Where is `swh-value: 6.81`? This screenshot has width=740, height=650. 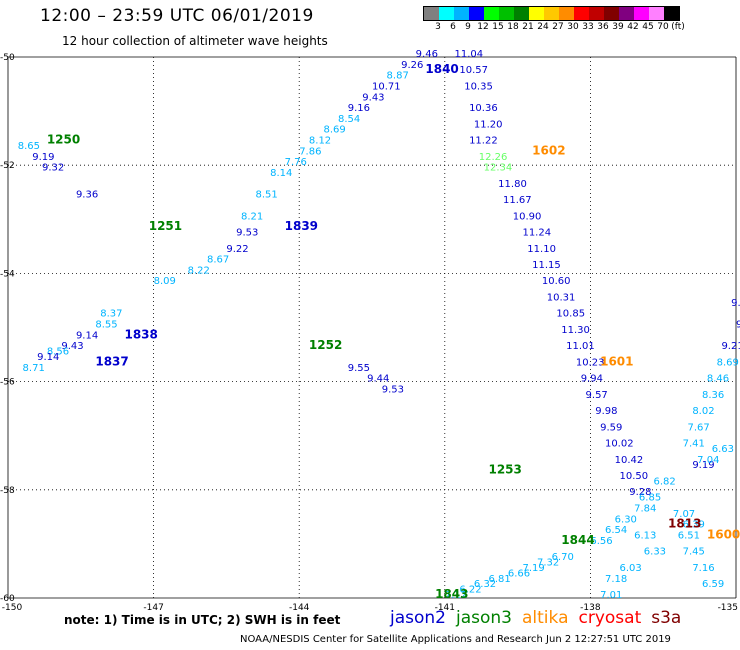
swh-value: 6.81 is located at coordinates (499, 579).